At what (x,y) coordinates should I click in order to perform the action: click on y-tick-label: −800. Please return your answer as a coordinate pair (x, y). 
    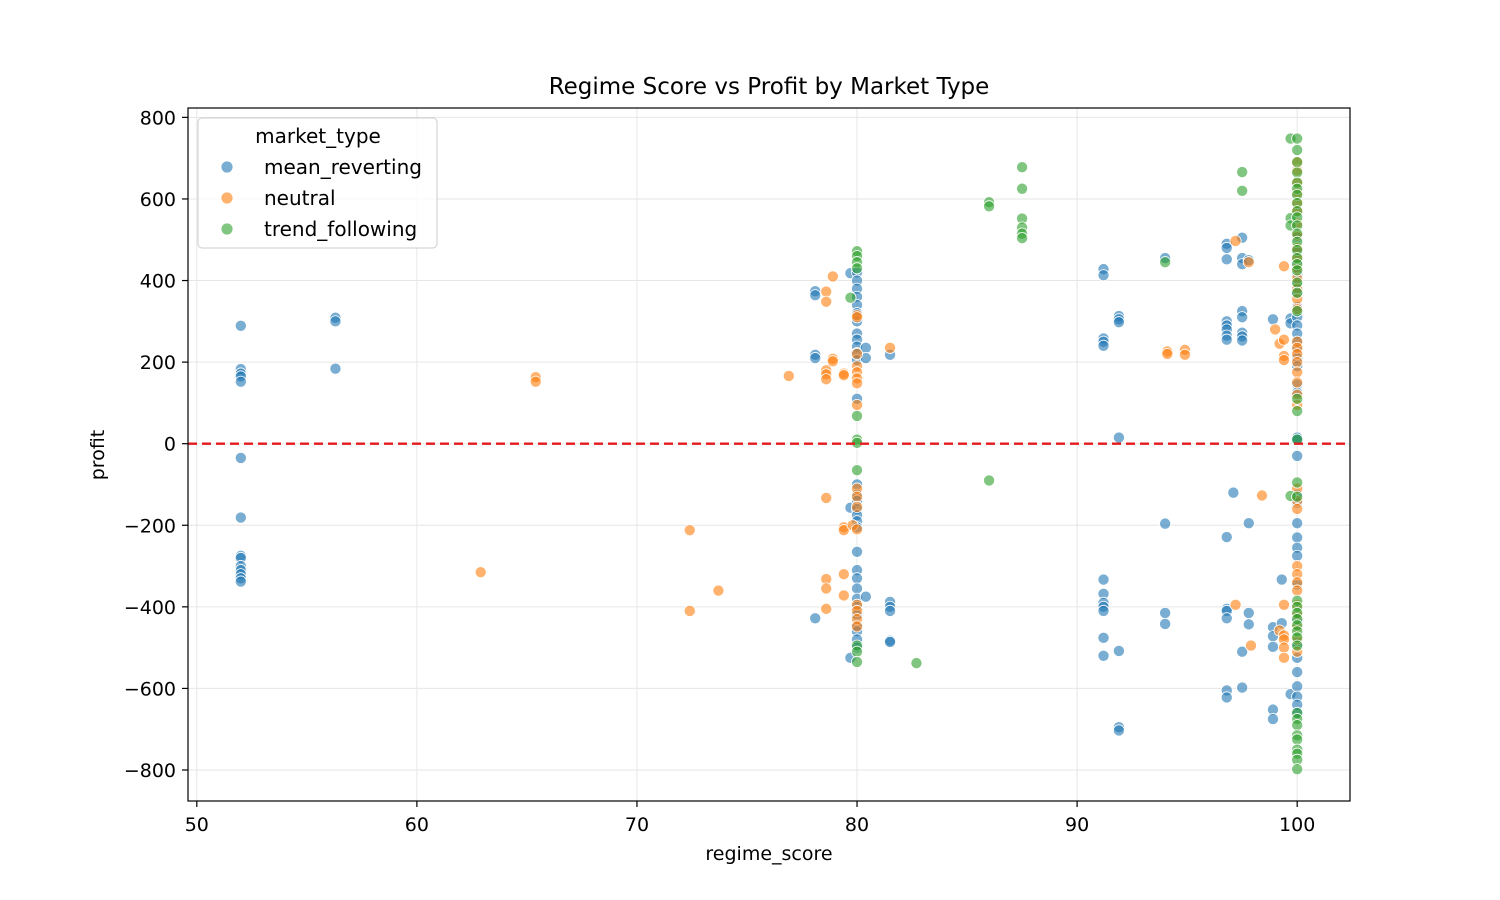
    Looking at the image, I should click on (150, 771).